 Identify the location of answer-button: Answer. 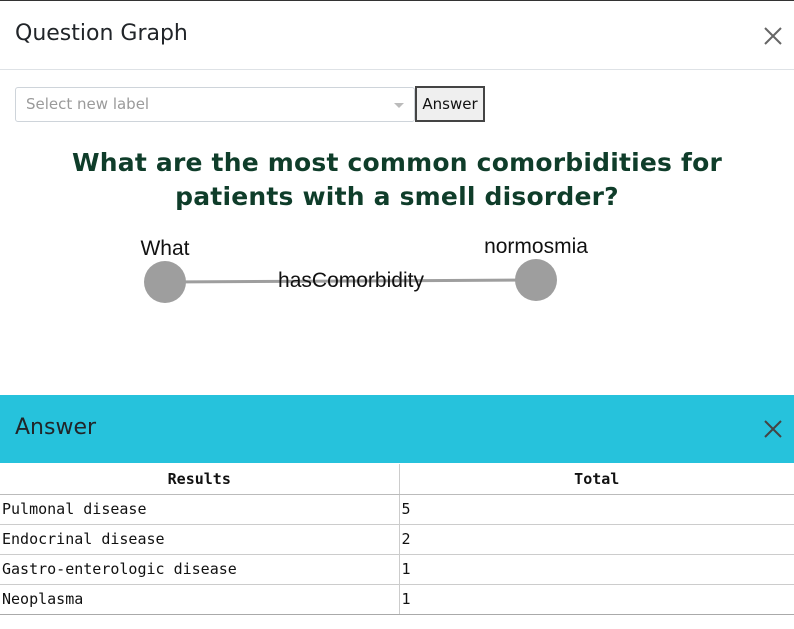
(450, 104).